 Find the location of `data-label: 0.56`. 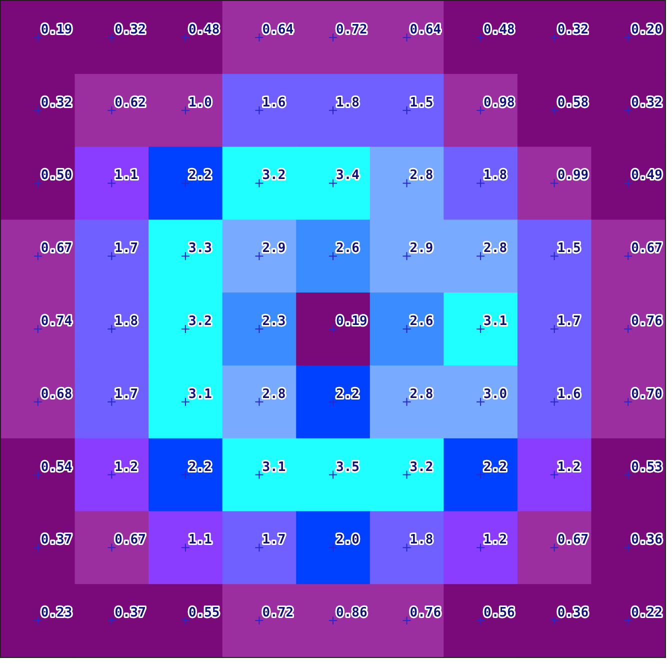

data-label: 0.56 is located at coordinates (500, 613).